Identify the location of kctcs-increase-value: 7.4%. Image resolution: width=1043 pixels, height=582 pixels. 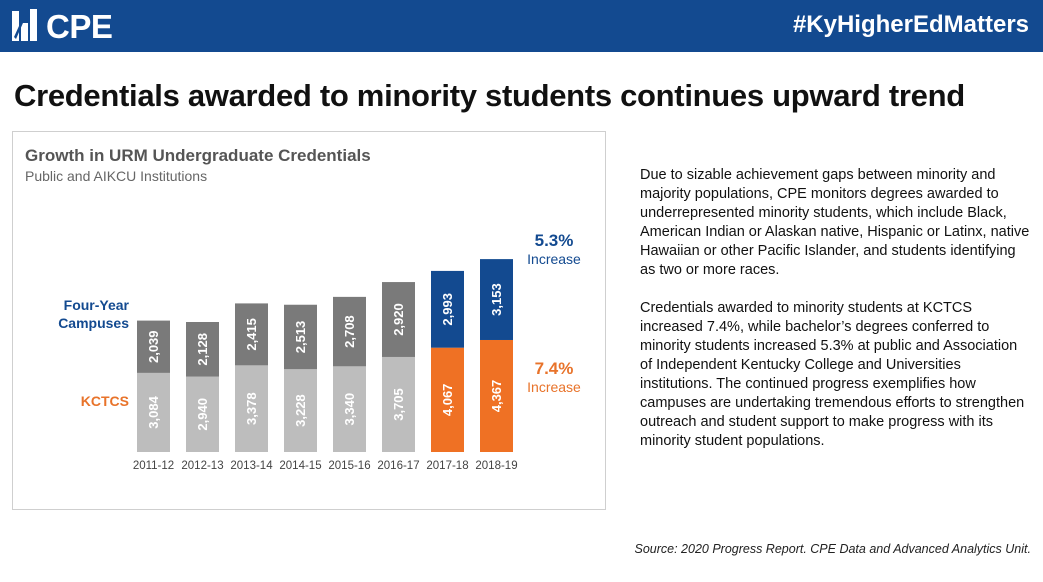
(554, 368).